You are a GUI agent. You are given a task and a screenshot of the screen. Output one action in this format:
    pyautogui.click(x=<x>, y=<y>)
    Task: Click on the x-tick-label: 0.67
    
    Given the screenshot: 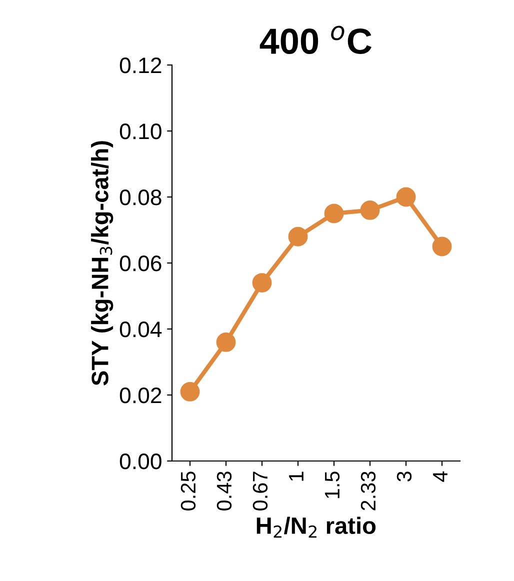 What is the action you would take?
    pyautogui.click(x=260, y=491)
    